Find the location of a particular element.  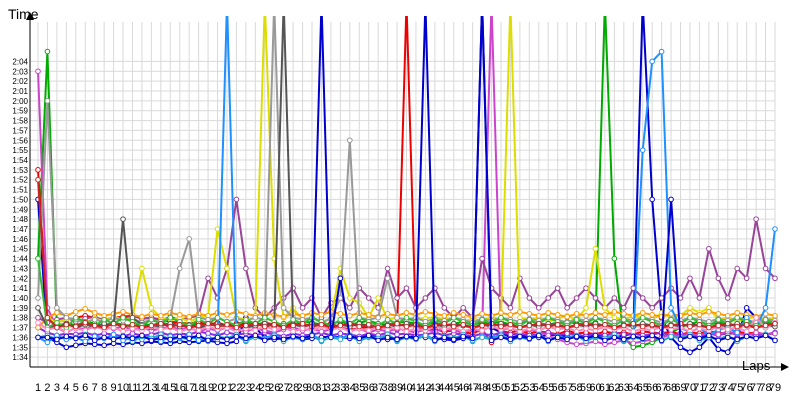

x-tick-label: 2 is located at coordinates (47, 388).